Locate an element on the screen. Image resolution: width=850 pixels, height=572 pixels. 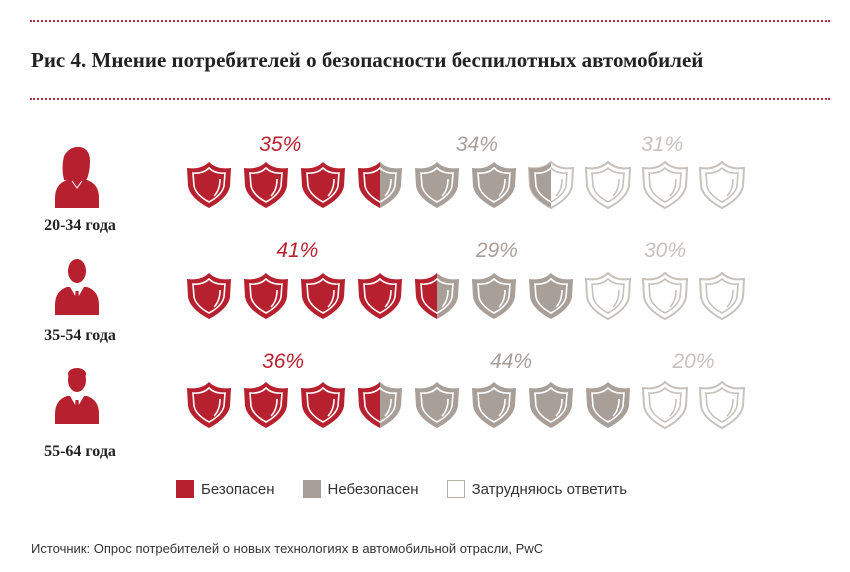
percent-label: 35% is located at coordinates (280, 144).